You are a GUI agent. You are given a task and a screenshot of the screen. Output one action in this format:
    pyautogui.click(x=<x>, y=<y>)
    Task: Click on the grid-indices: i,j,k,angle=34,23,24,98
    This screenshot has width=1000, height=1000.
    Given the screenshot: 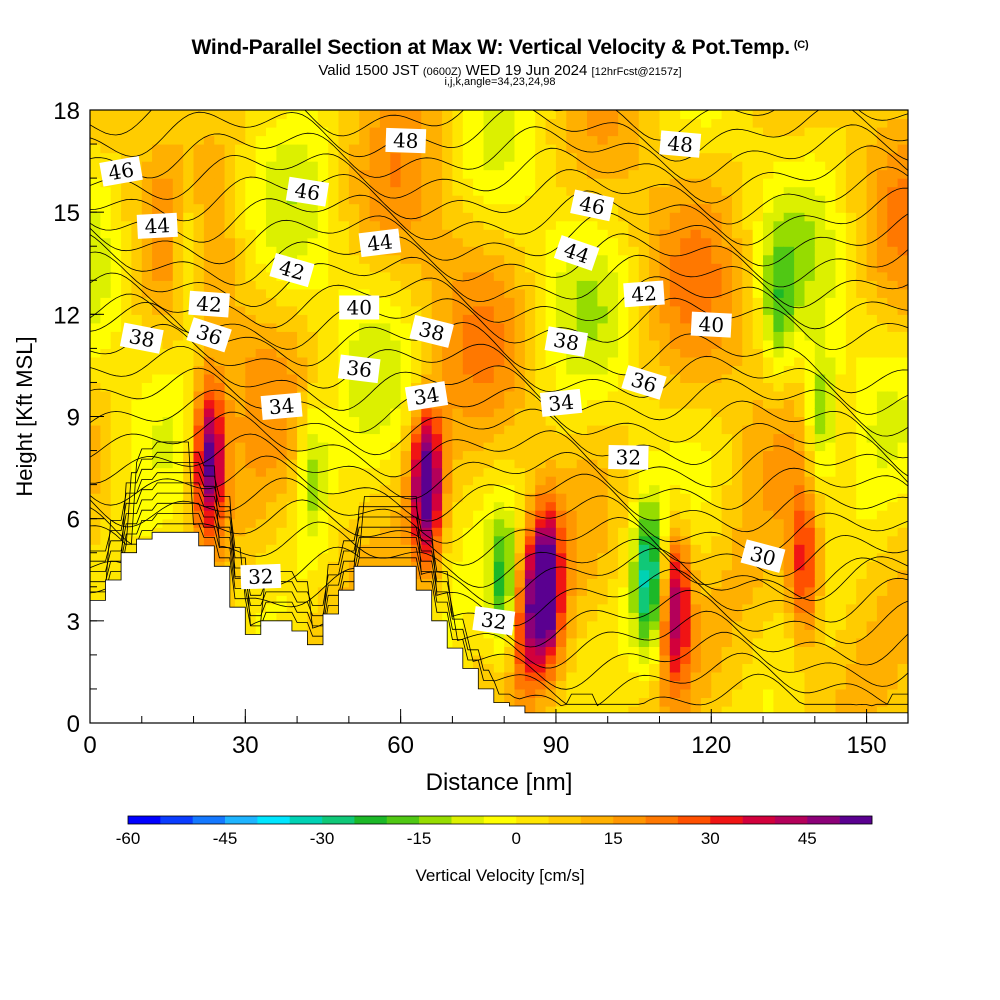 What is the action you would take?
    pyautogui.click(x=500, y=82)
    